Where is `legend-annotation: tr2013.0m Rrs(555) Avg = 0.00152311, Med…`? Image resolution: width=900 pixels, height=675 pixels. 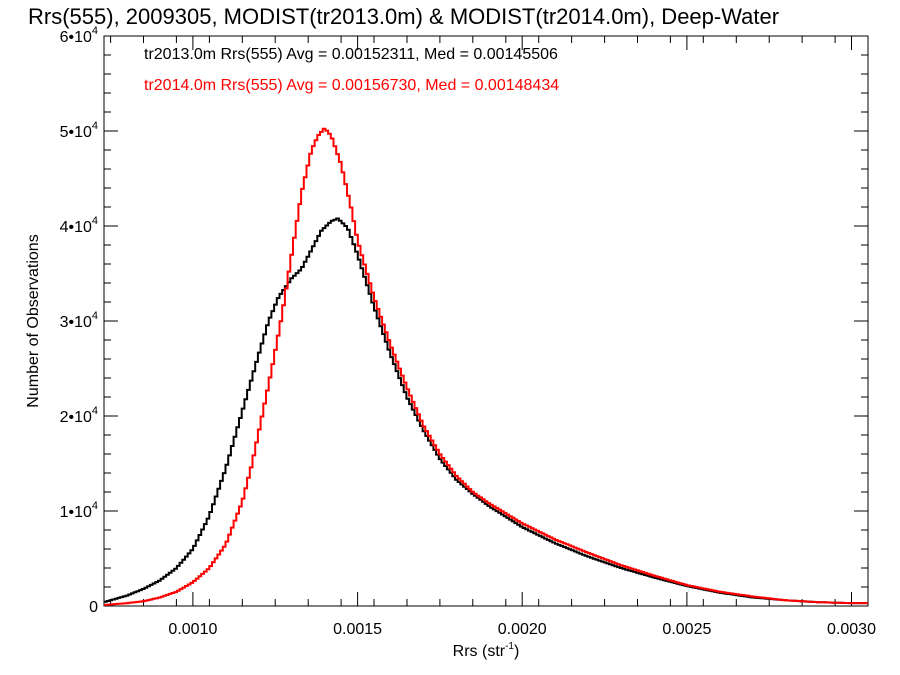
legend-annotation: tr2013.0m Rrs(555) Avg = 0.00152311, Med… is located at coordinates (351, 54).